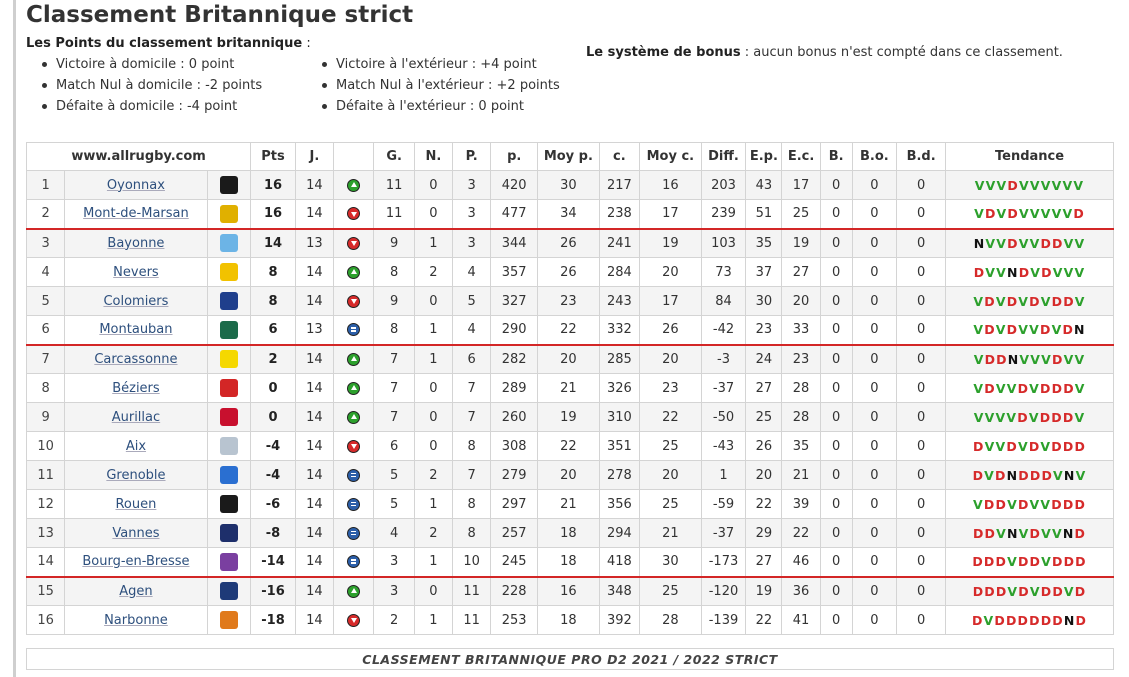 The height and width of the screenshot is (677, 1129). I want to click on rank-cell: 6, so click(45, 330).